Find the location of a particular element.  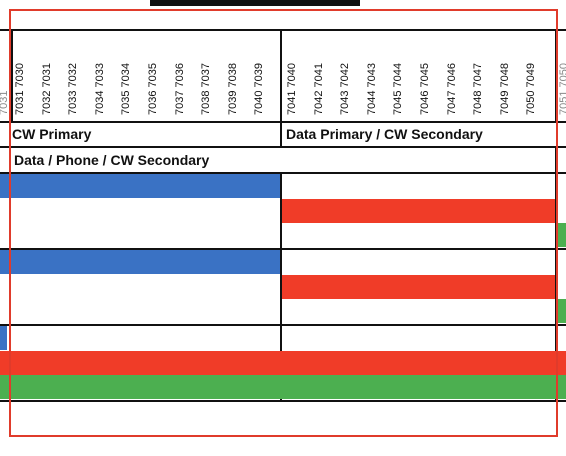

left-column-header: 7031 7030 is located at coordinates (20, 89).